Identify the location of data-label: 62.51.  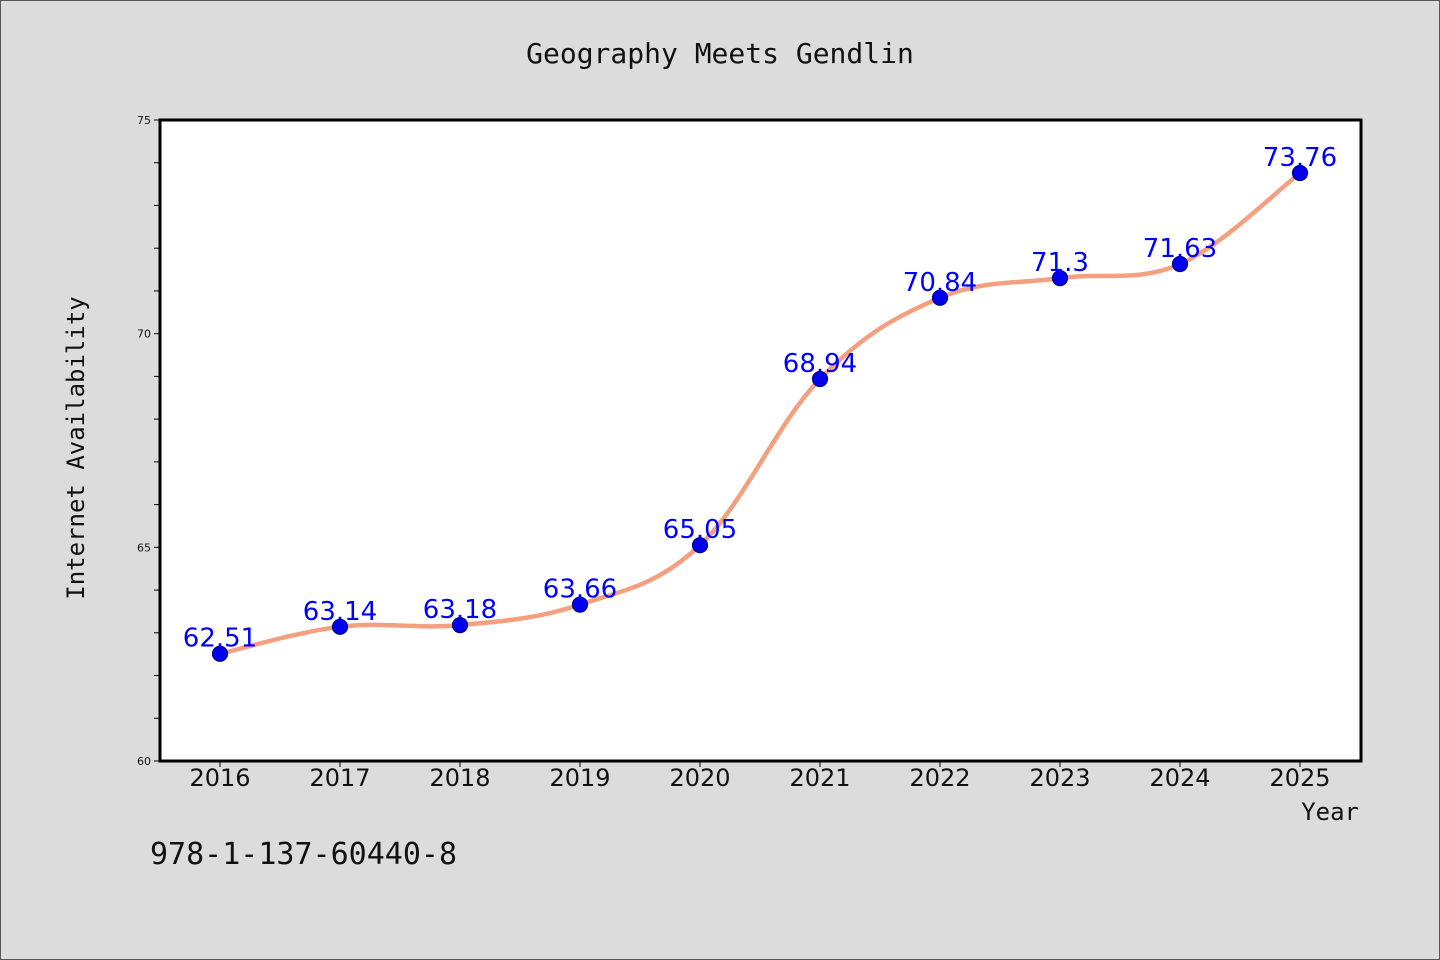
(220, 639).